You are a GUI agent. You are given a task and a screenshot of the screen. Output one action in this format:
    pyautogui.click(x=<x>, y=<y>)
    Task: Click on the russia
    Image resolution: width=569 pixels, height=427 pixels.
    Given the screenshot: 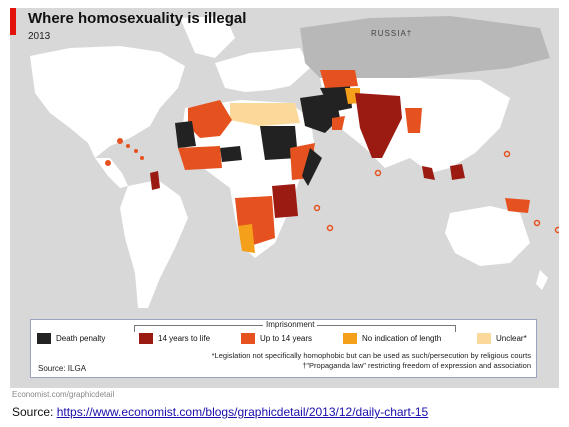 What is the action you would take?
    pyautogui.click(x=425, y=48)
    